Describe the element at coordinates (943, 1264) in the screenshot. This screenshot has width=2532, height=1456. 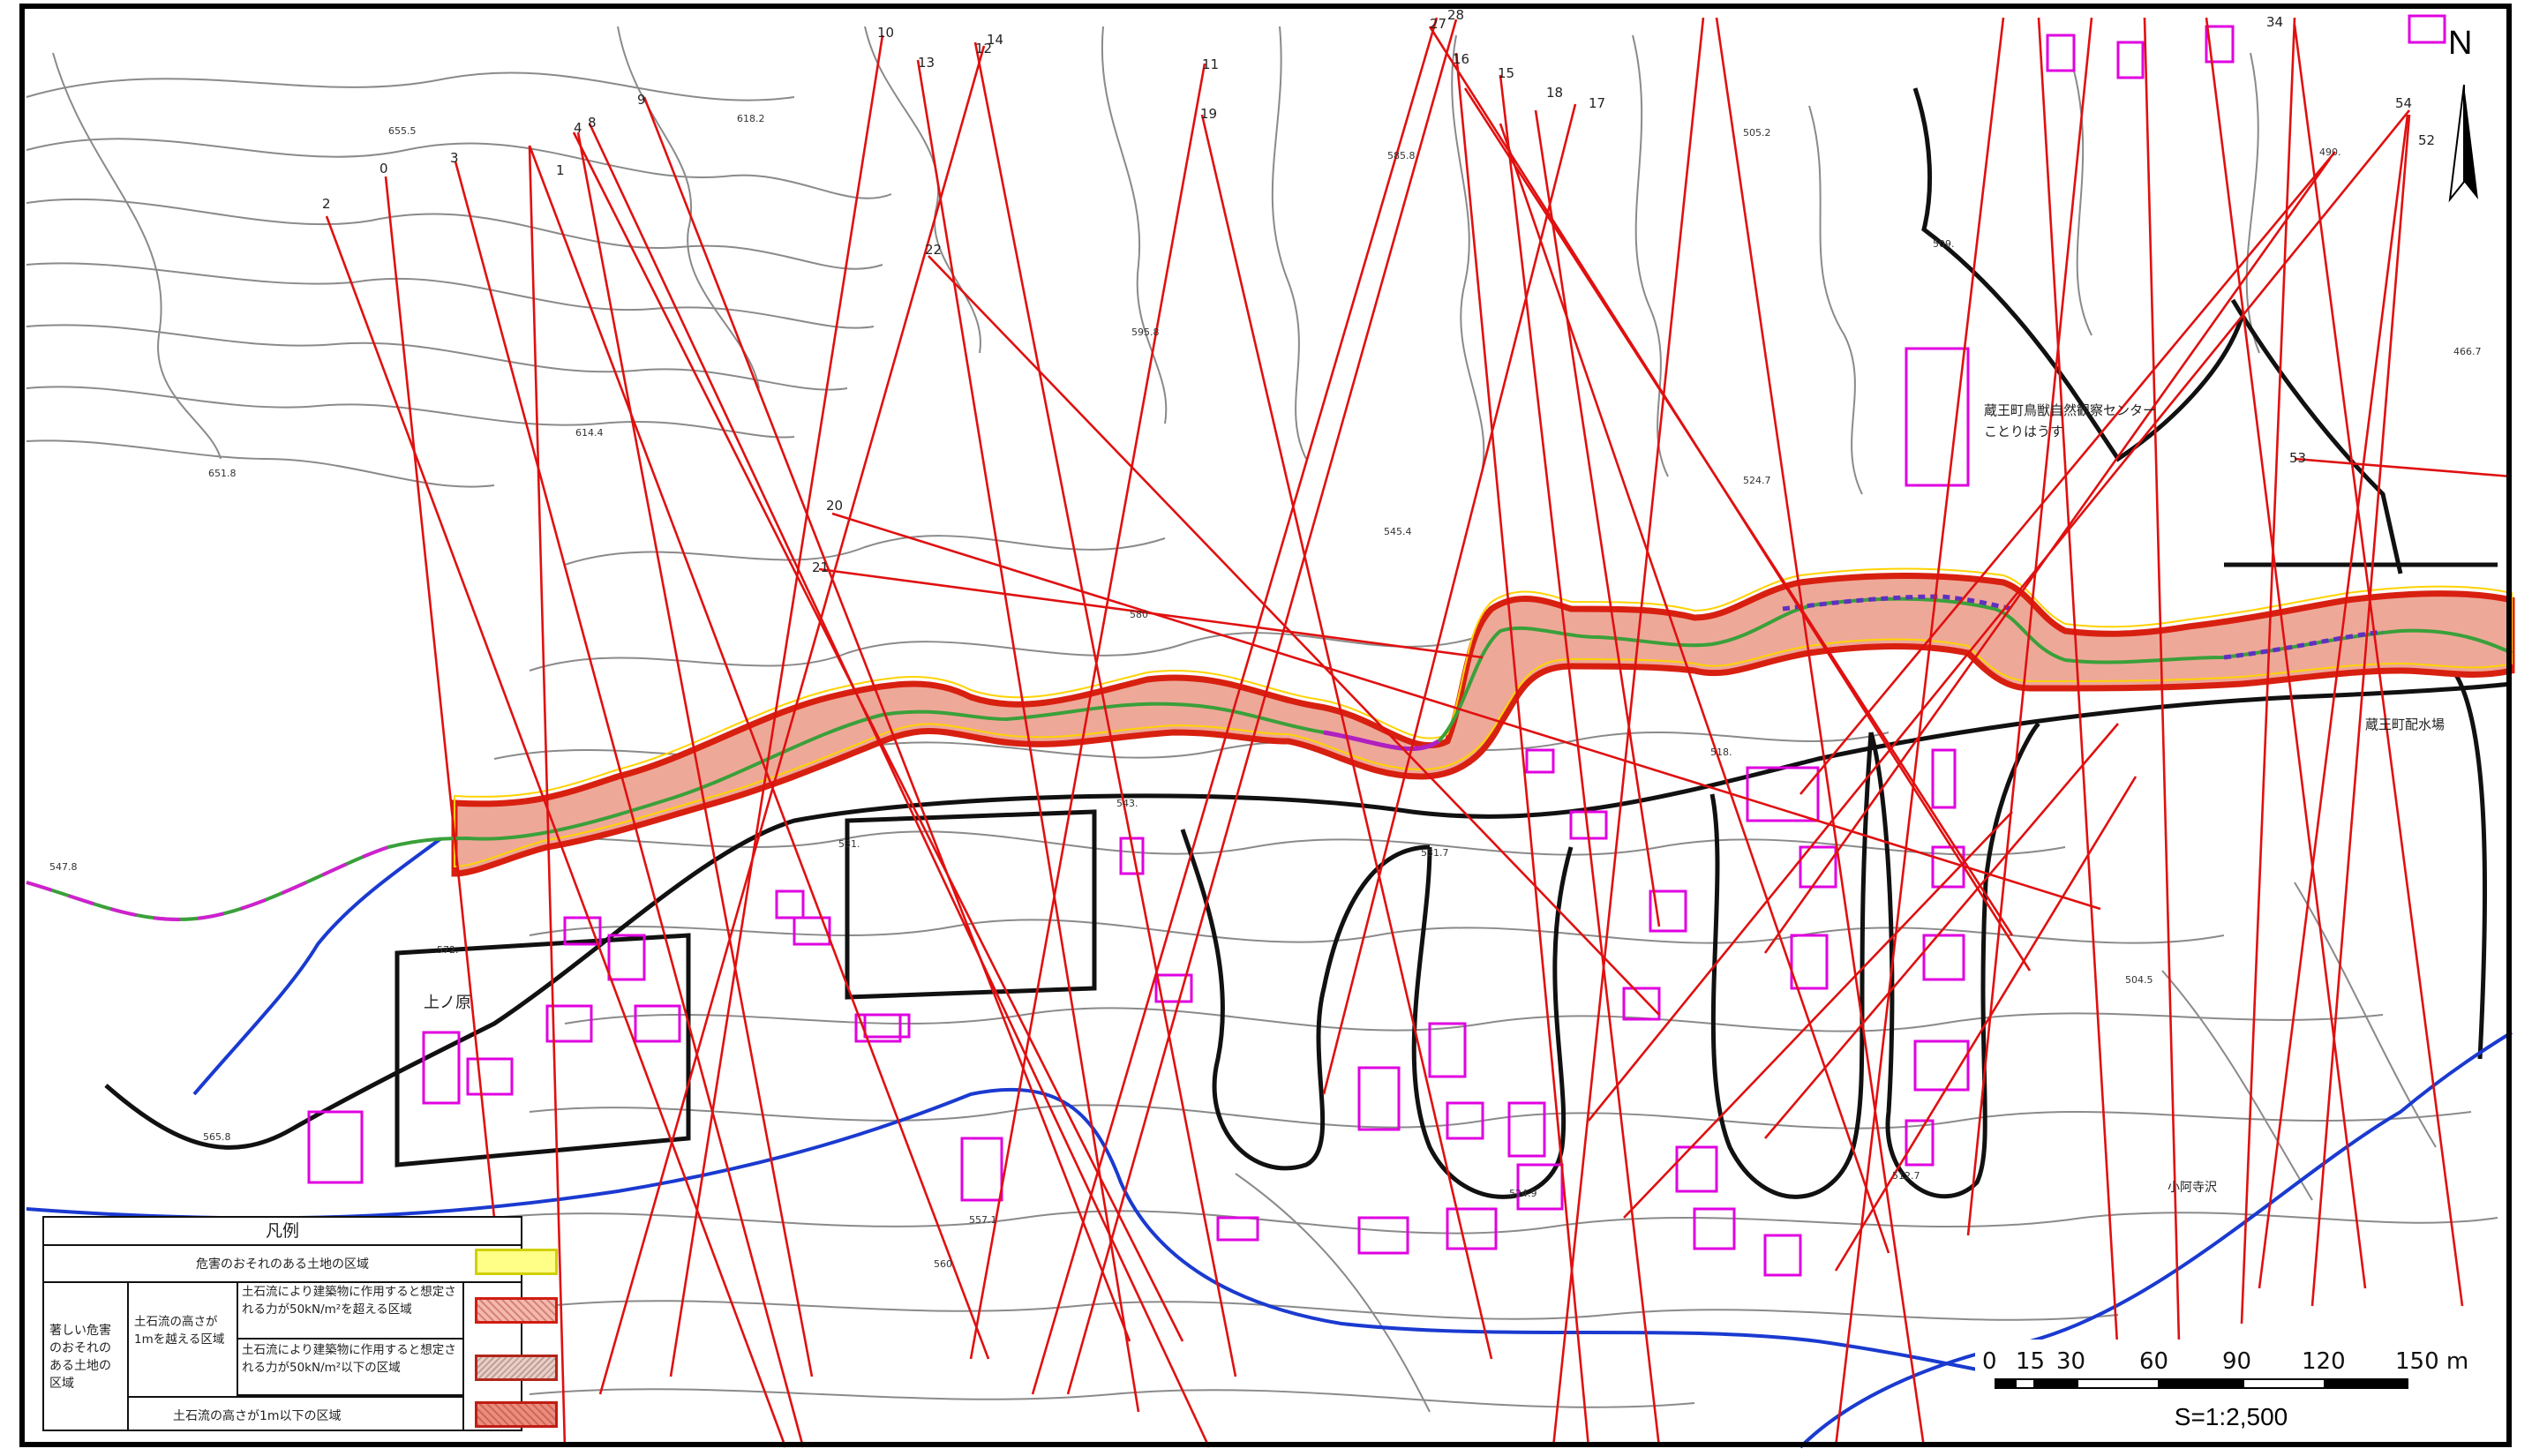
I see `svg-text: 560` at that location.